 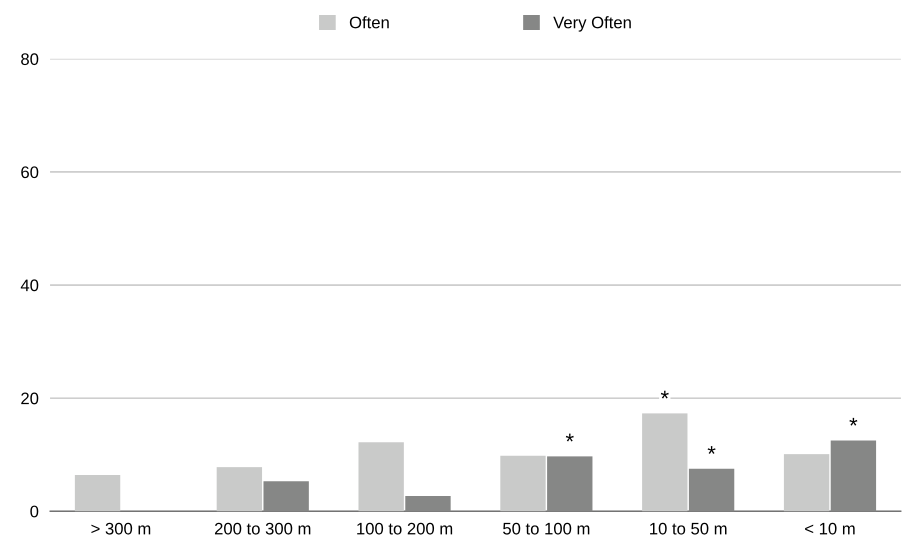 What do you see at coordinates (120, 528) in the screenshot?
I see `x-tick-label: > 300 m` at bounding box center [120, 528].